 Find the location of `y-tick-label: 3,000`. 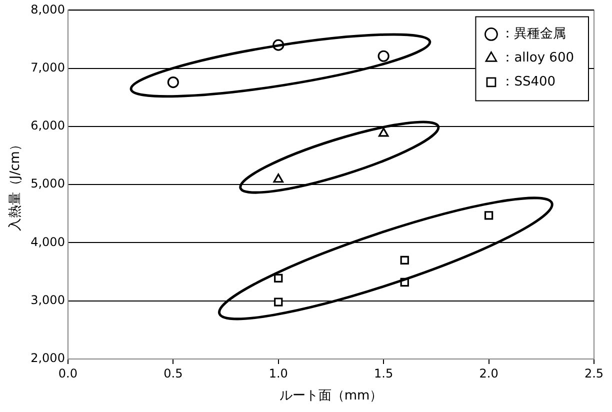

y-tick-label: 3,000 is located at coordinates (47, 299).